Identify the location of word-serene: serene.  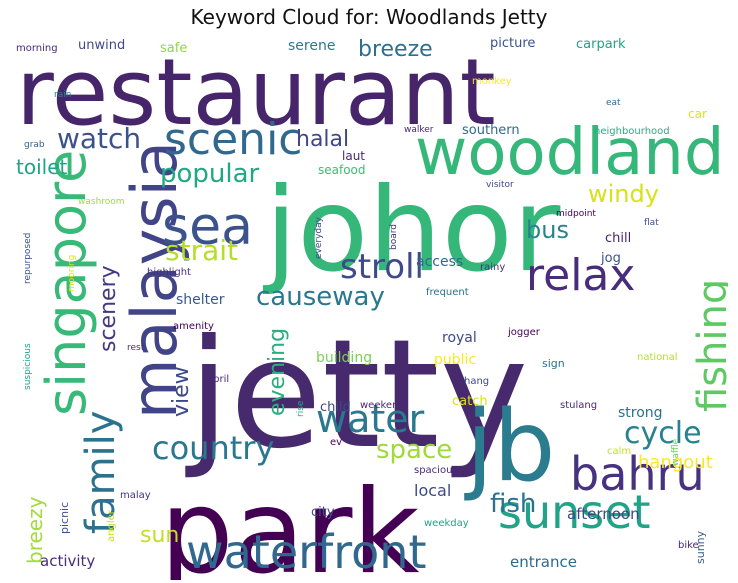
(311, 46).